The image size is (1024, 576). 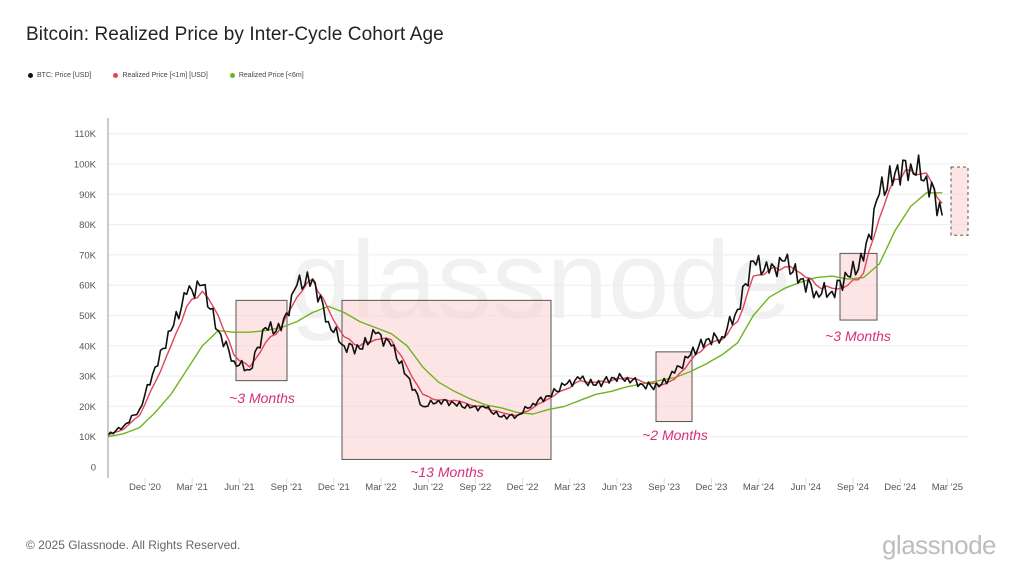 I want to click on legend-label: BTC: Price [USD], so click(x=64, y=75).